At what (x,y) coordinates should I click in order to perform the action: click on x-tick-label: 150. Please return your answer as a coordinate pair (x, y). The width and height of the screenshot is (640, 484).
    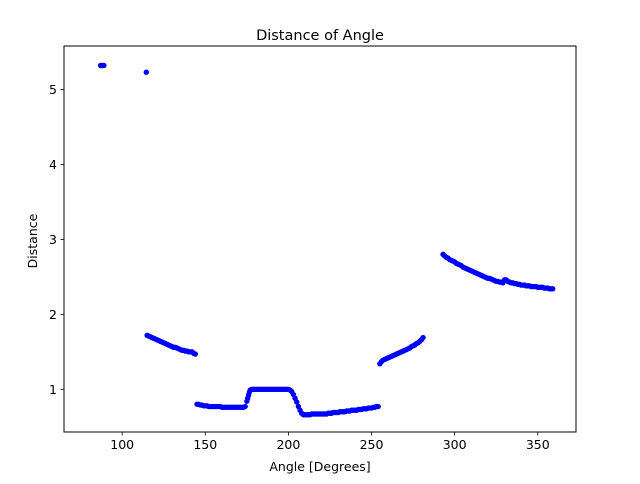
    Looking at the image, I should click on (205, 444).